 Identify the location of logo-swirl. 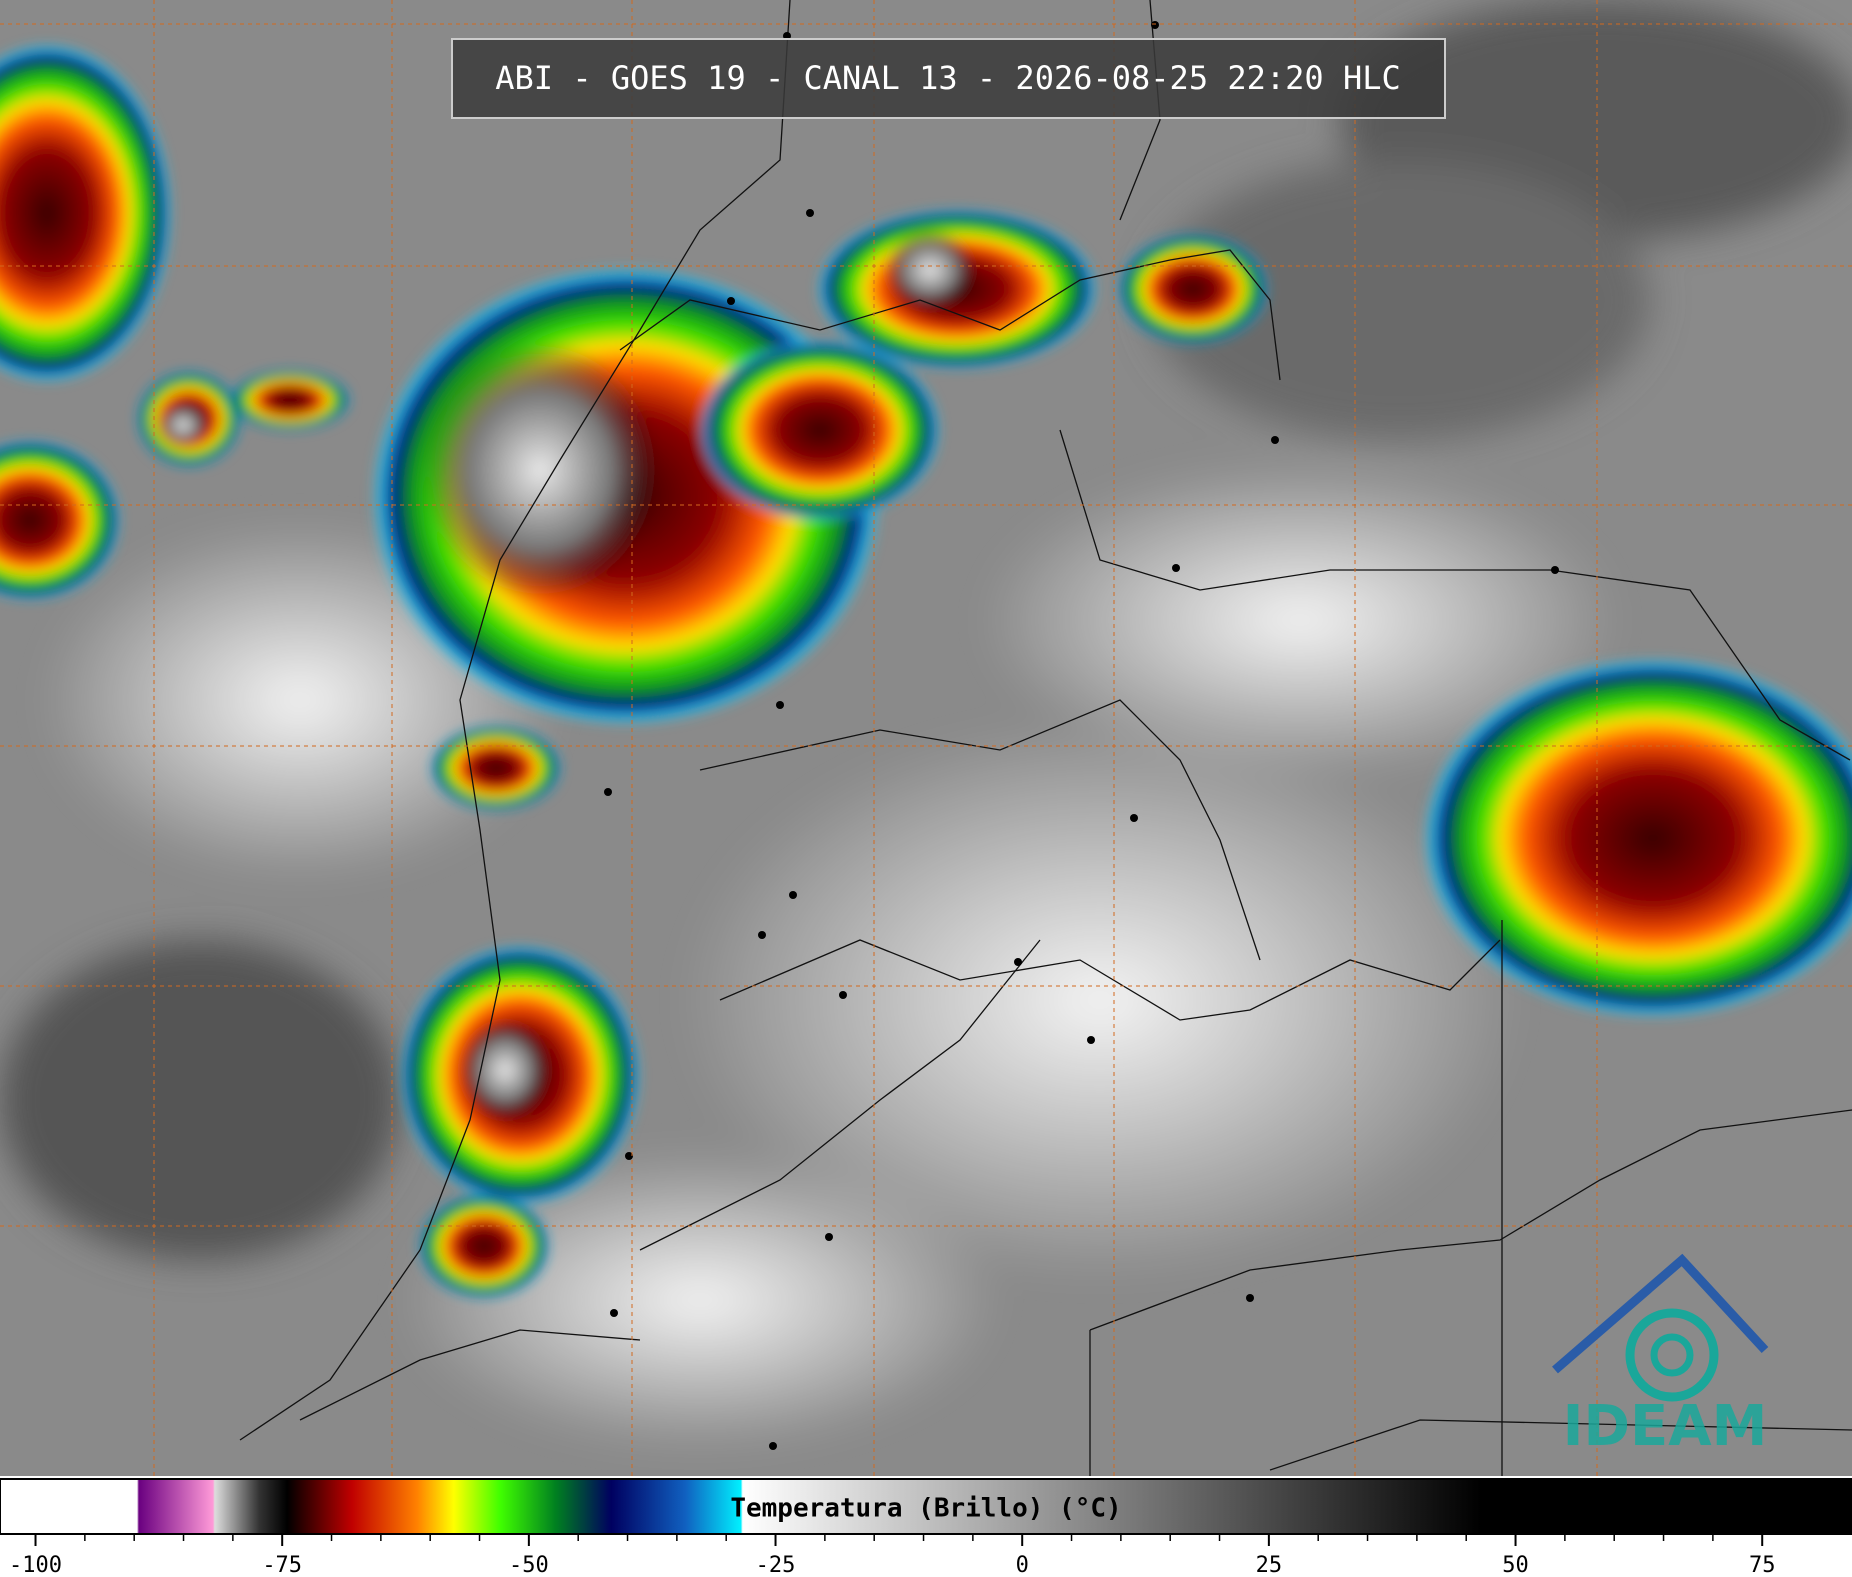
(1672, 1355).